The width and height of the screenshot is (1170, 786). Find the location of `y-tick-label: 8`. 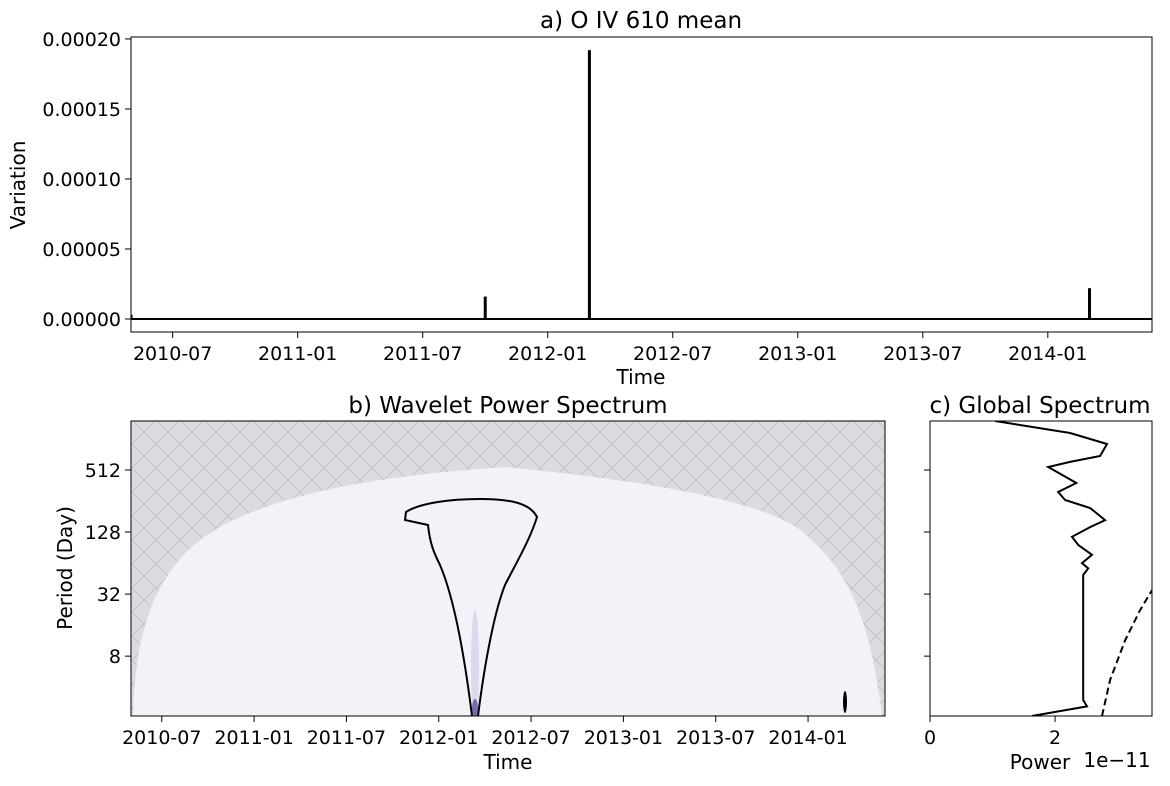

y-tick-label: 8 is located at coordinates (115, 657).